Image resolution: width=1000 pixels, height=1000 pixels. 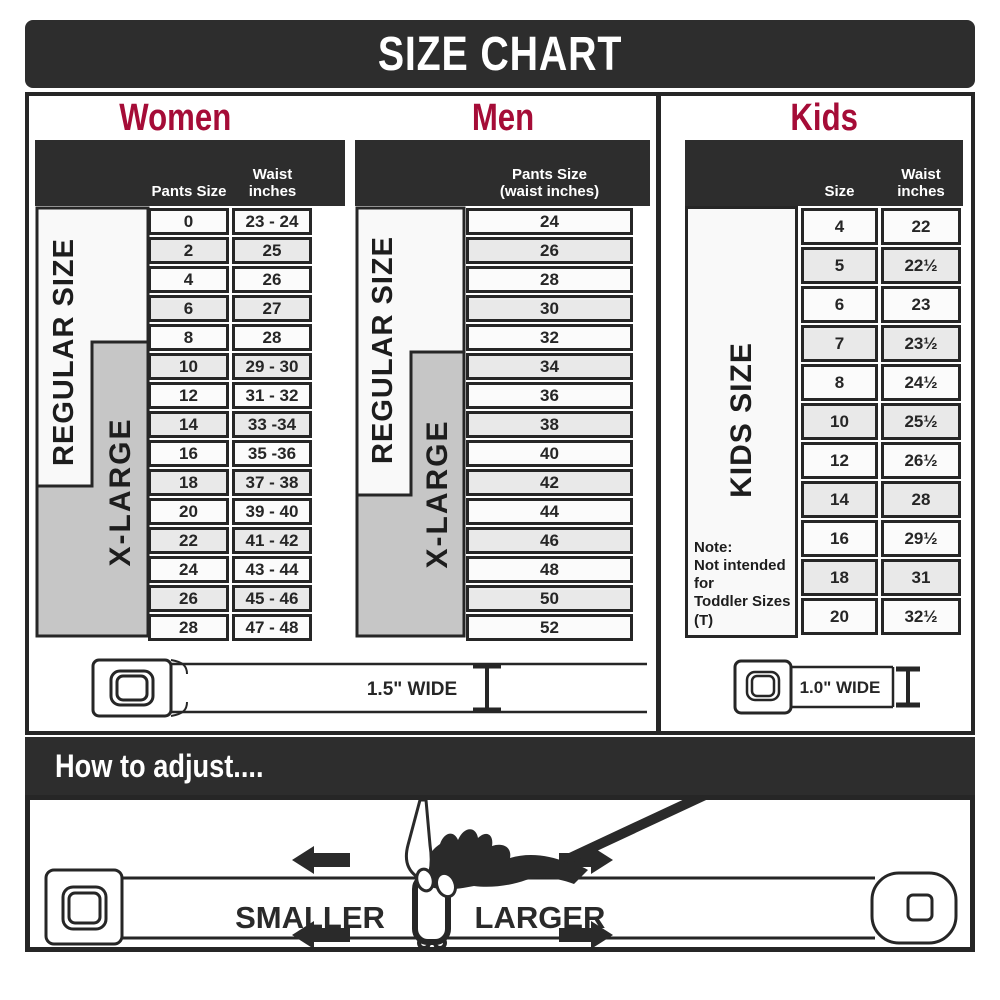 What do you see at coordinates (230, 569) in the screenshot?
I see `table-row: 24 43 - 44` at bounding box center [230, 569].